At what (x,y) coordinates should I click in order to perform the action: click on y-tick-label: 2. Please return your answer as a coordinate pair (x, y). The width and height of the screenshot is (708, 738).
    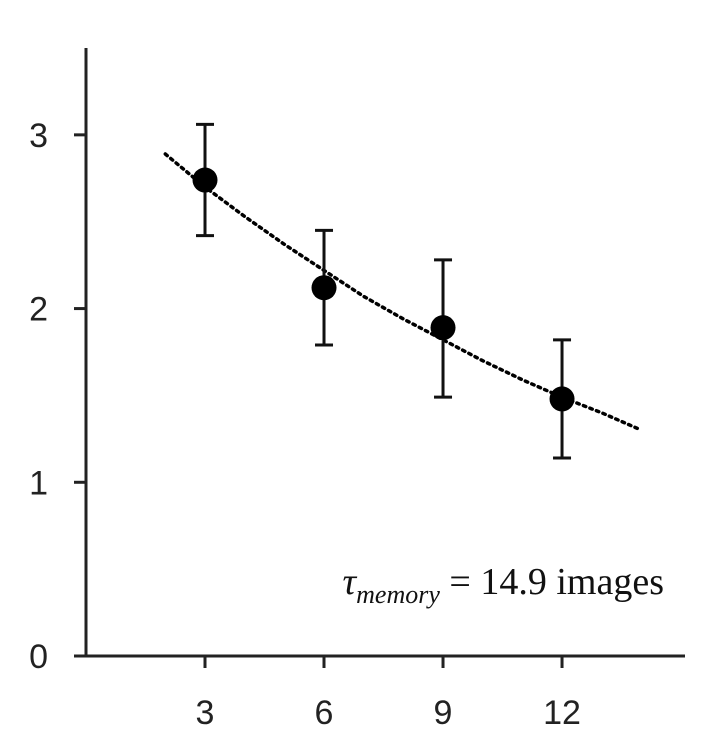
    Looking at the image, I should click on (38, 310).